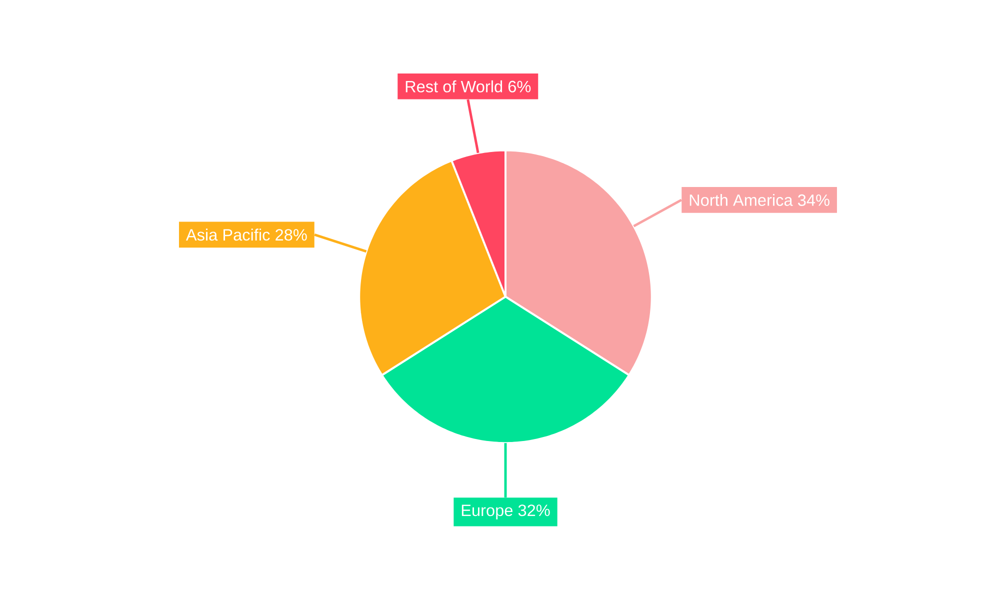 The height and width of the screenshot is (593, 1000). What do you see at coordinates (519, 86) in the screenshot?
I see `data-label: 6%` at bounding box center [519, 86].